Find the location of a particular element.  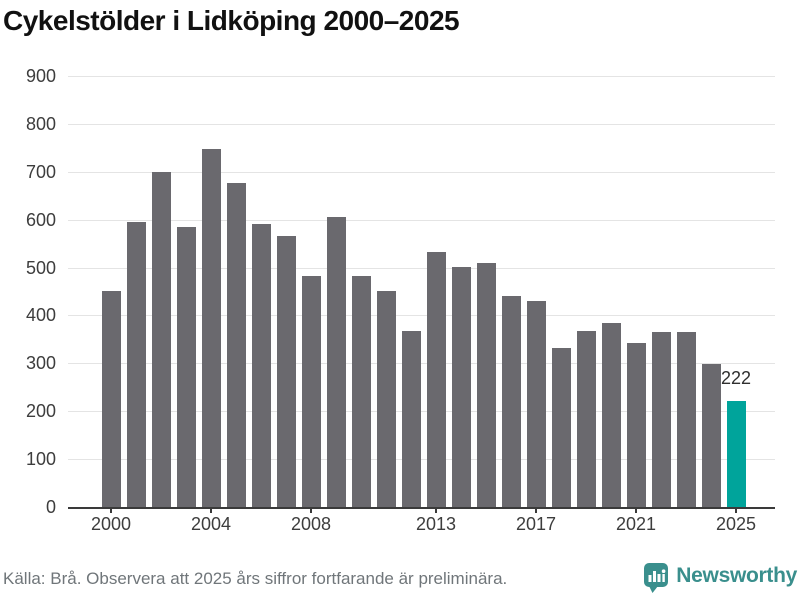

y-axis-label-400: 400 is located at coordinates (40, 315).